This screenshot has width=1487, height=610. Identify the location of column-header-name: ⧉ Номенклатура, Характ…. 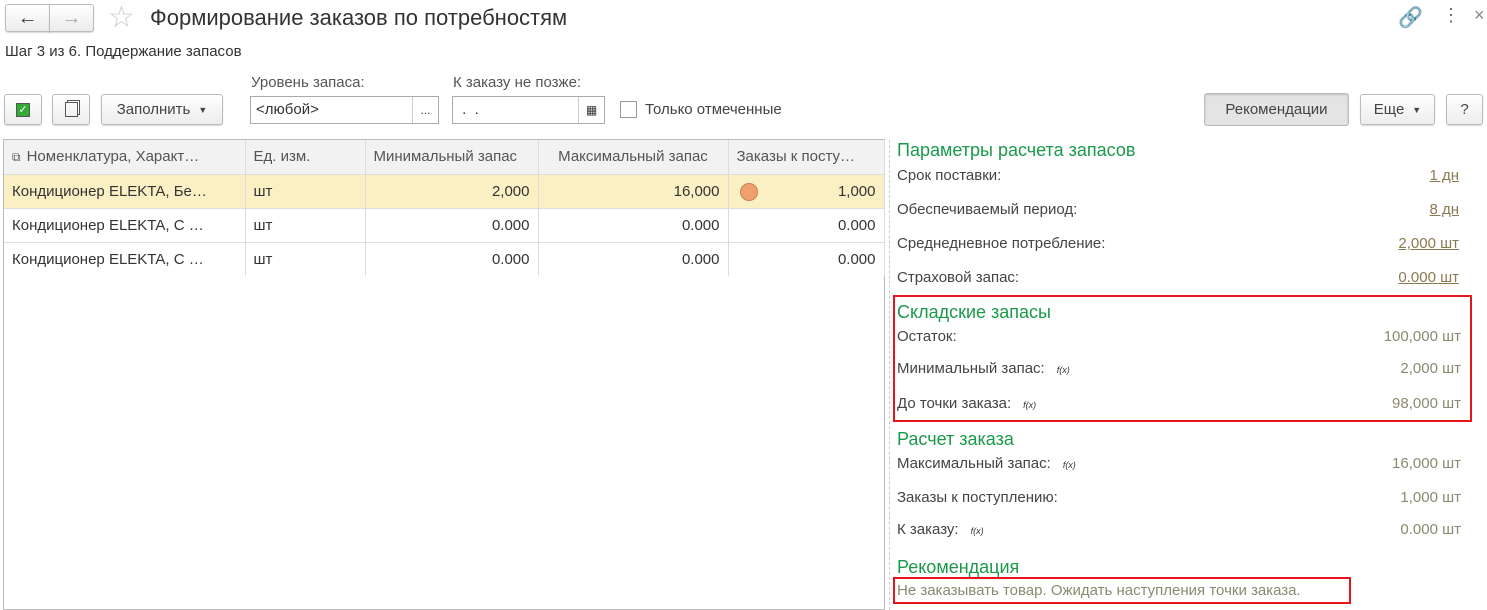
(125, 157).